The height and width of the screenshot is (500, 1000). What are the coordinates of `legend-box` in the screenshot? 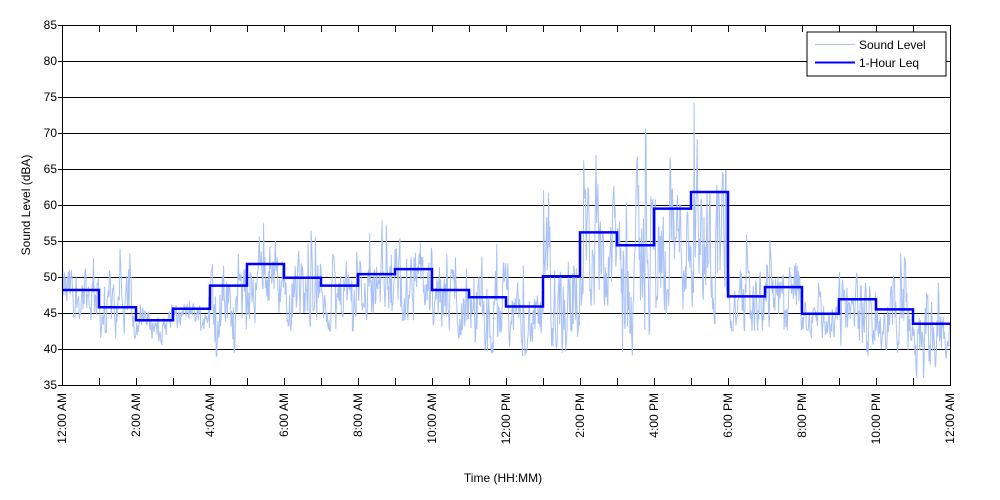 It's located at (876, 54).